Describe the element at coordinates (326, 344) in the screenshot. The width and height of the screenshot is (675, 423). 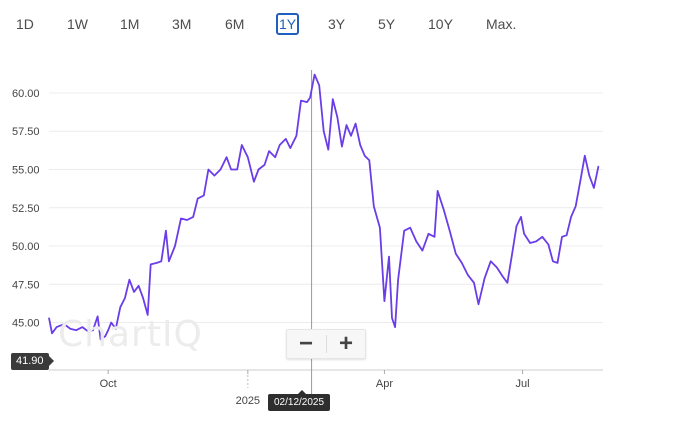
I see `zoom-control: − +` at that location.